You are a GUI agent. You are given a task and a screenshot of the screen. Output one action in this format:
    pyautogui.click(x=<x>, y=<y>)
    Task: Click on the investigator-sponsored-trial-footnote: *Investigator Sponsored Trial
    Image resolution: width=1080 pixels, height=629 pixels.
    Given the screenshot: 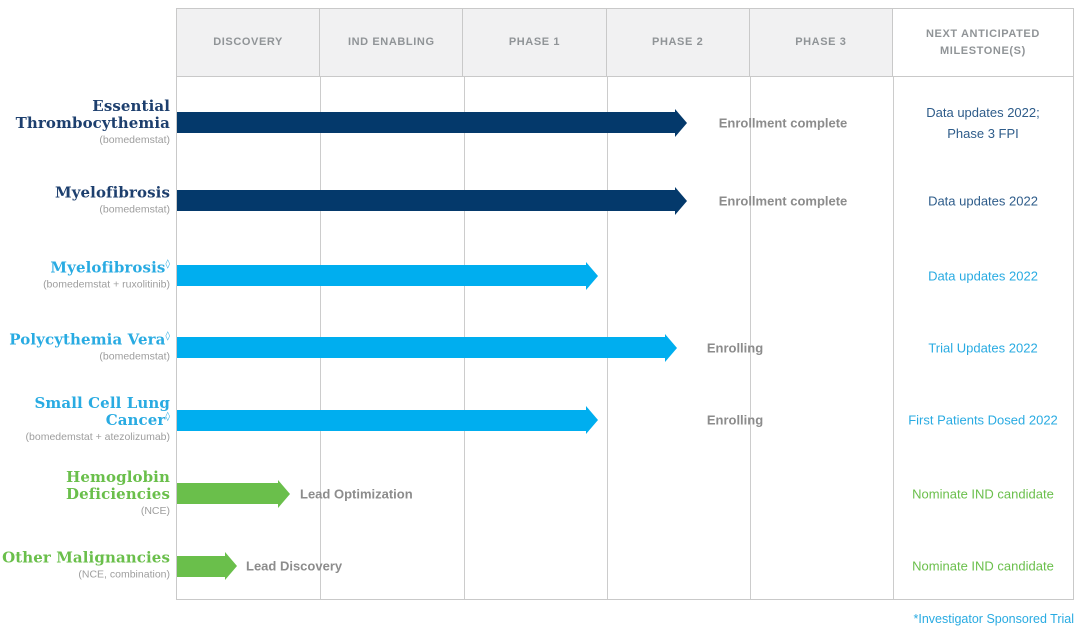 What is the action you would take?
    pyautogui.click(x=993, y=619)
    